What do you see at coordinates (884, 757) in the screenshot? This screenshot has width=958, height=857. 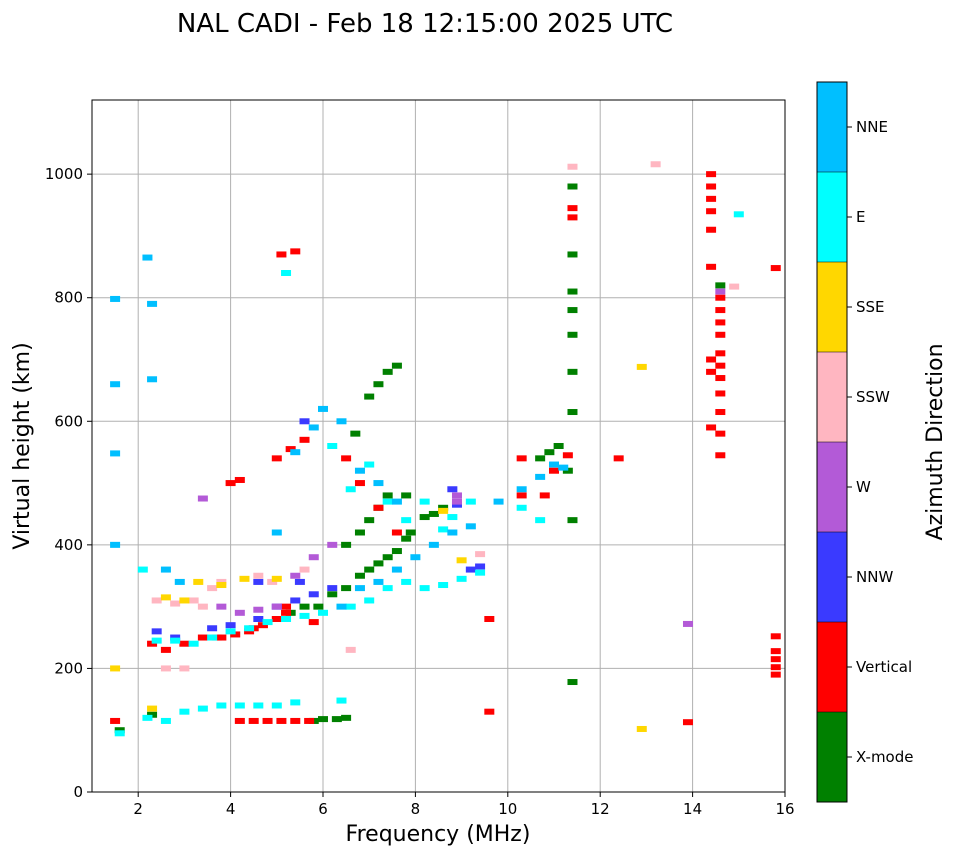 I see `colorbar-label-x-mode: X-mode` at bounding box center [884, 757].